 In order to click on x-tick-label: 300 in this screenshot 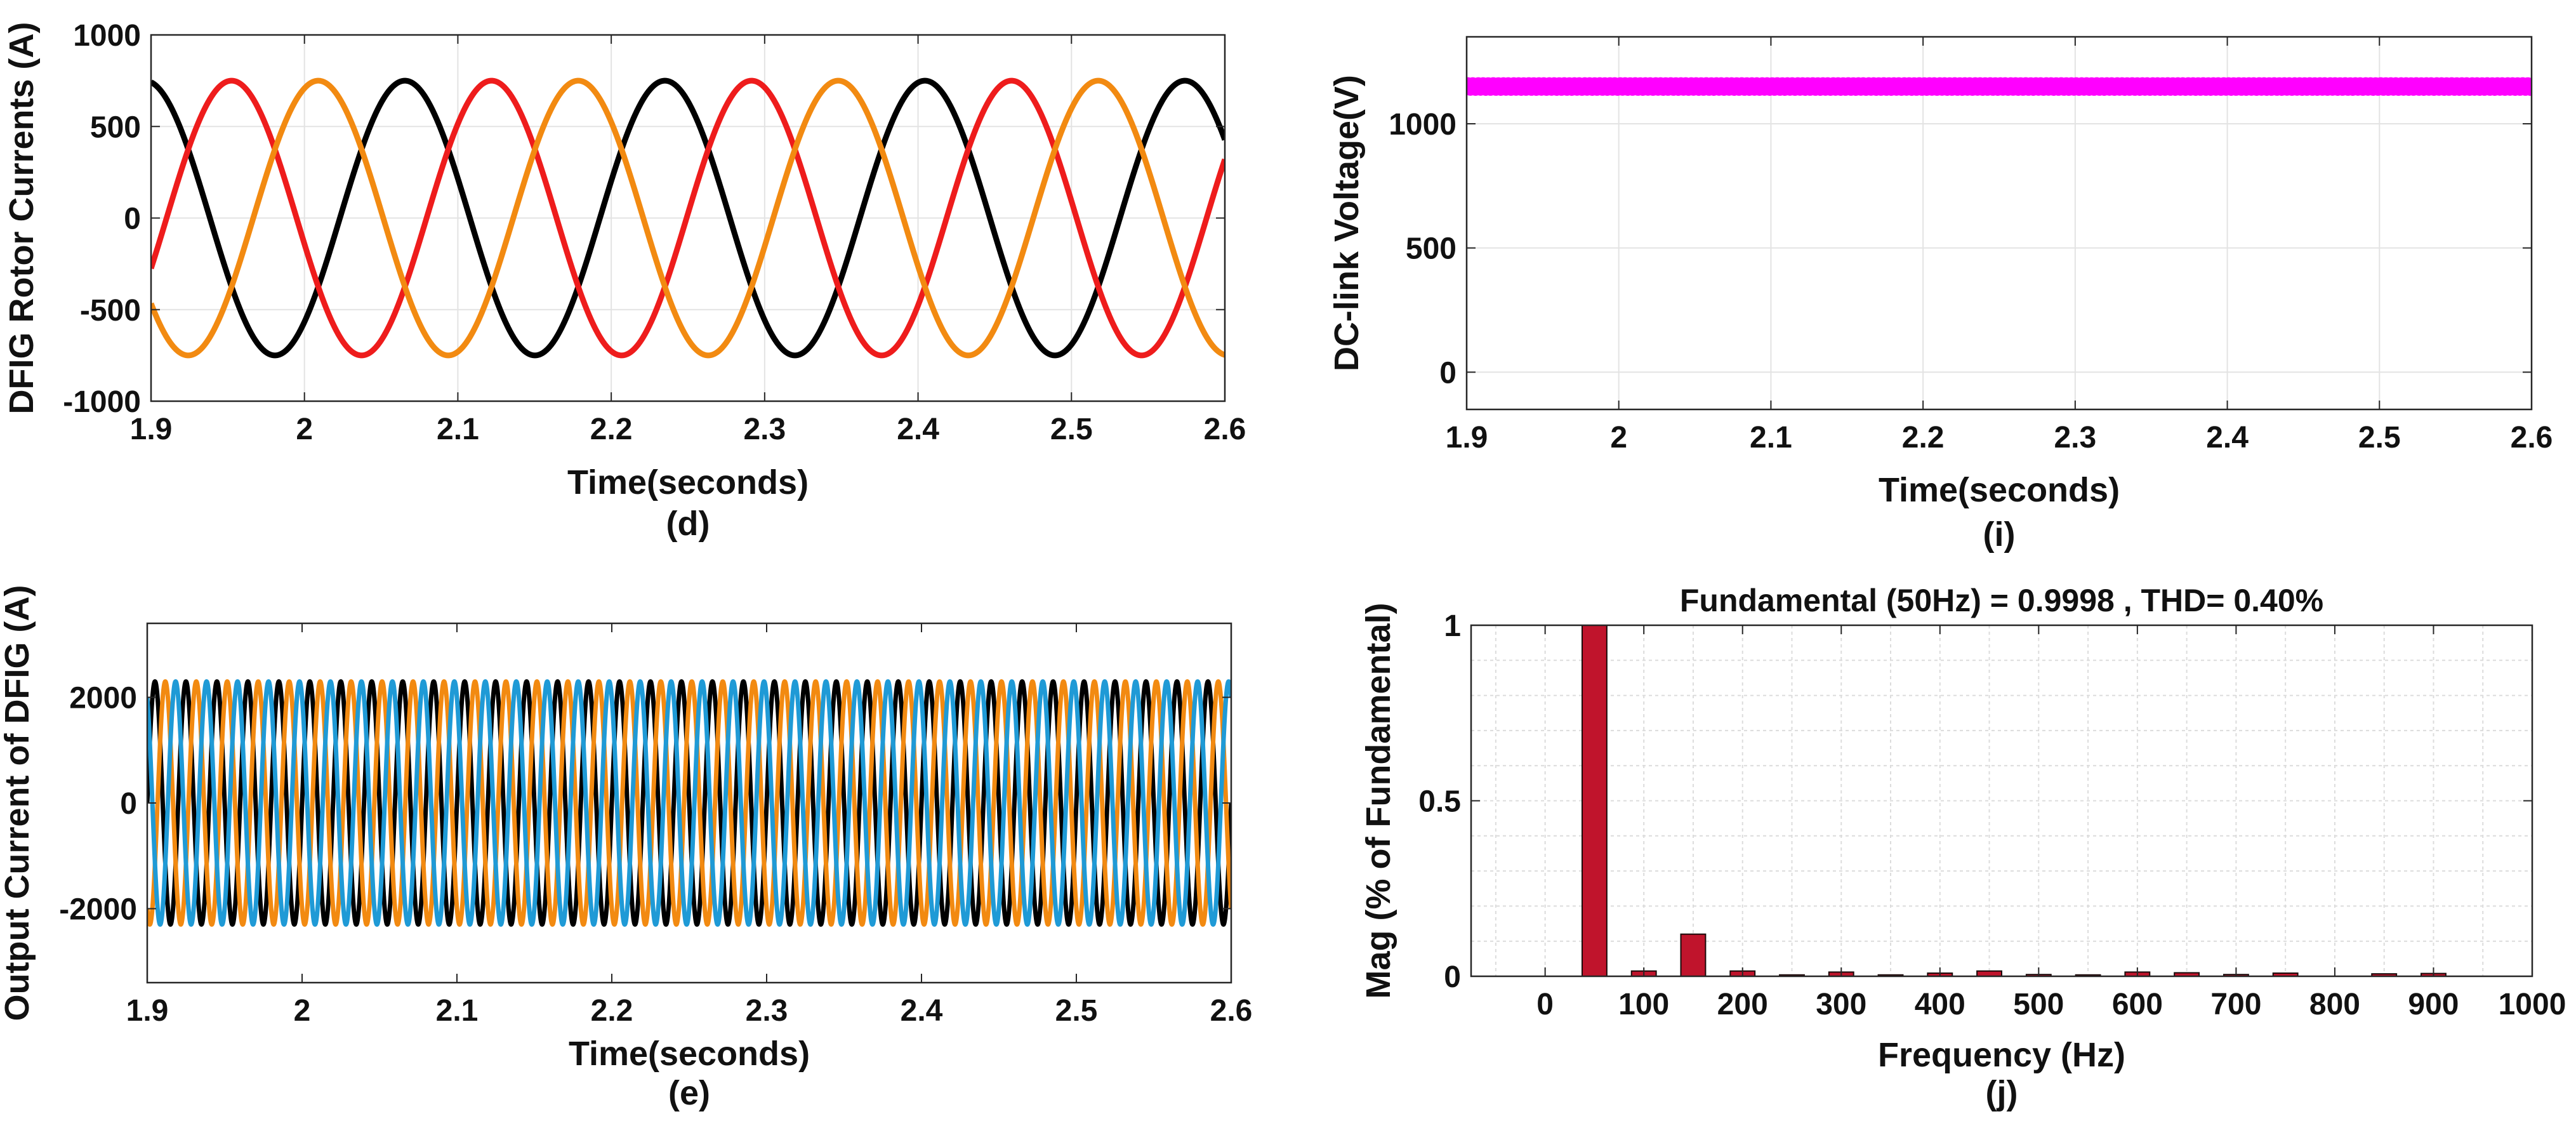, I will do `click(1841, 1004)`.